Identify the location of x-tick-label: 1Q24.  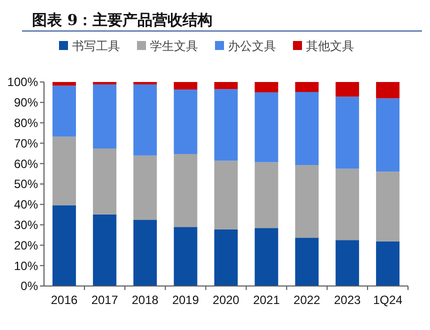
(388, 300).